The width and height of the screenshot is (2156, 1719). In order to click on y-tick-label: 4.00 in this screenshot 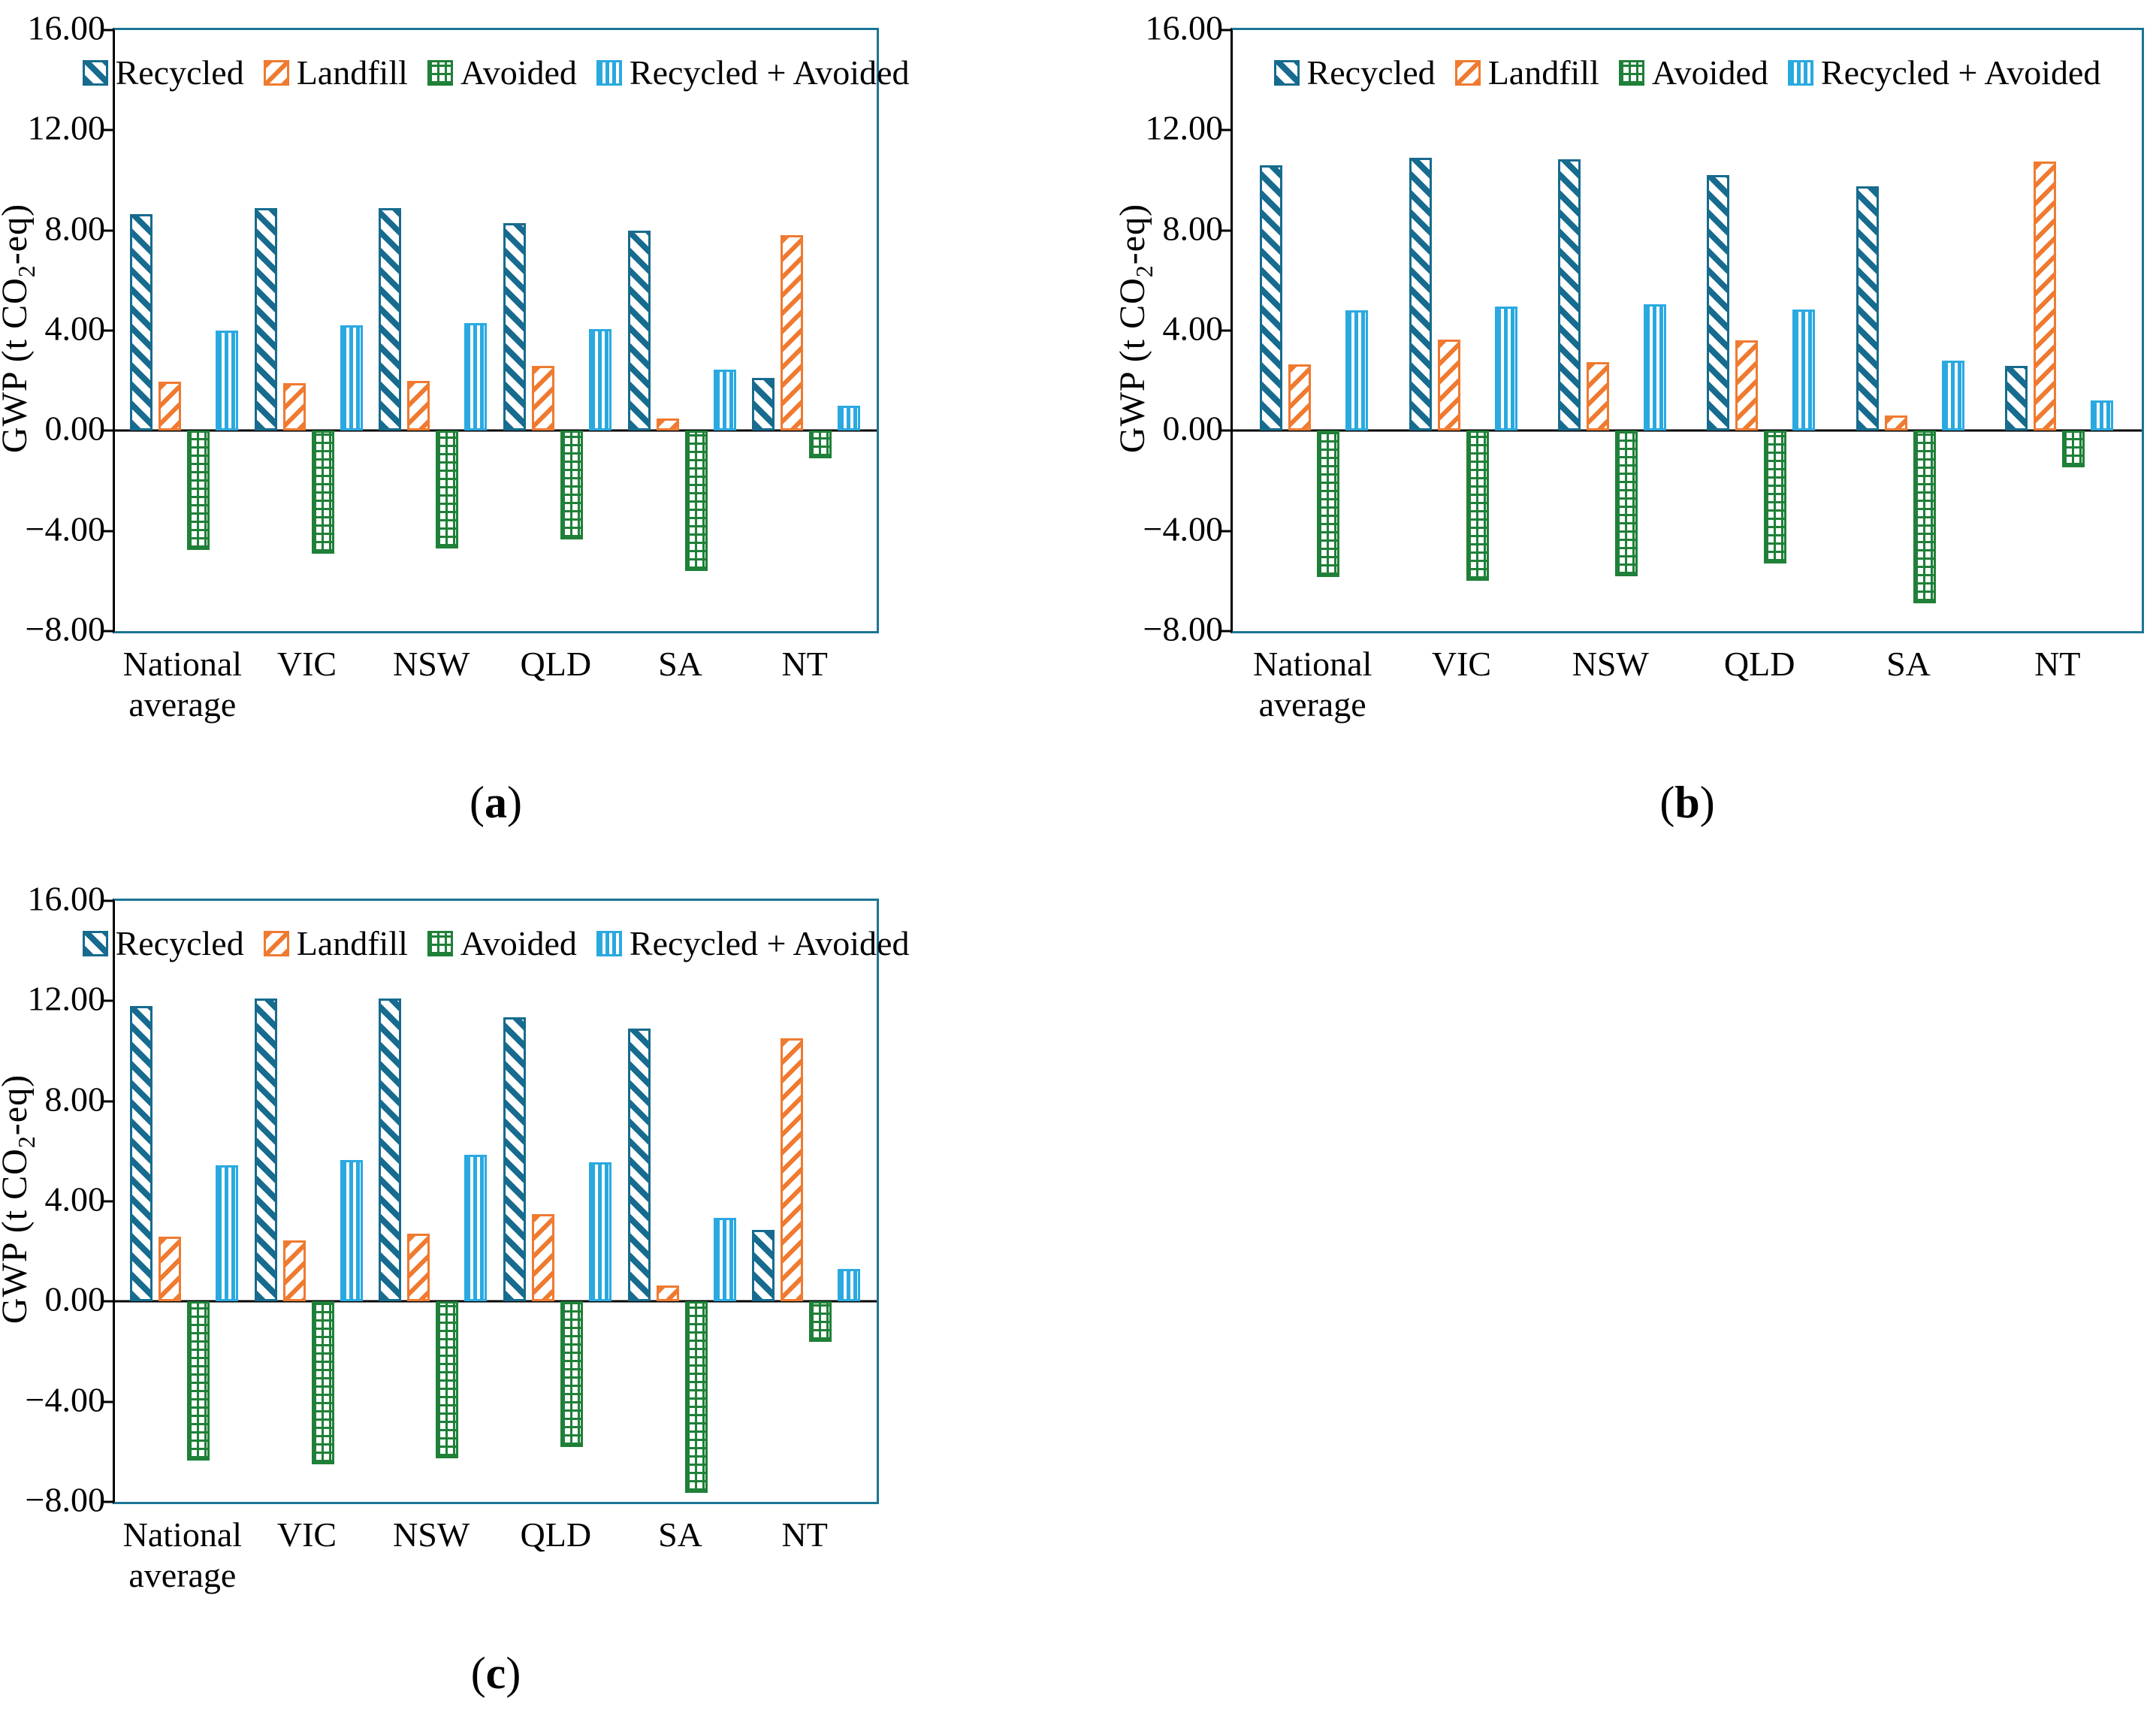, I will do `click(75, 1199)`.